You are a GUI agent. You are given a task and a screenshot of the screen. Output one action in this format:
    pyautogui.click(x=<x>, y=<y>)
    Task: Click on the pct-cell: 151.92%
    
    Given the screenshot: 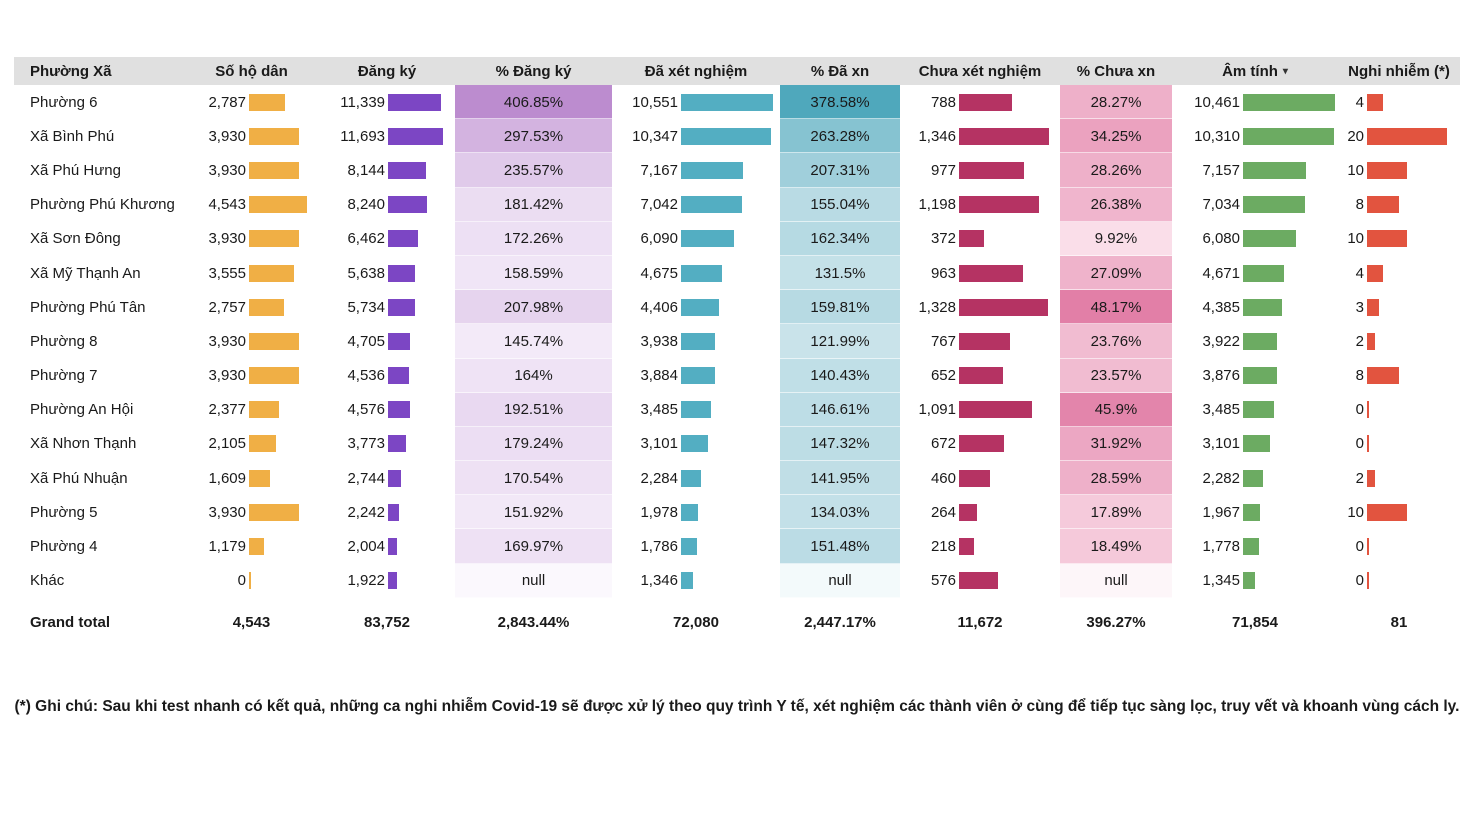 What is the action you would take?
    pyautogui.click(x=533, y=512)
    